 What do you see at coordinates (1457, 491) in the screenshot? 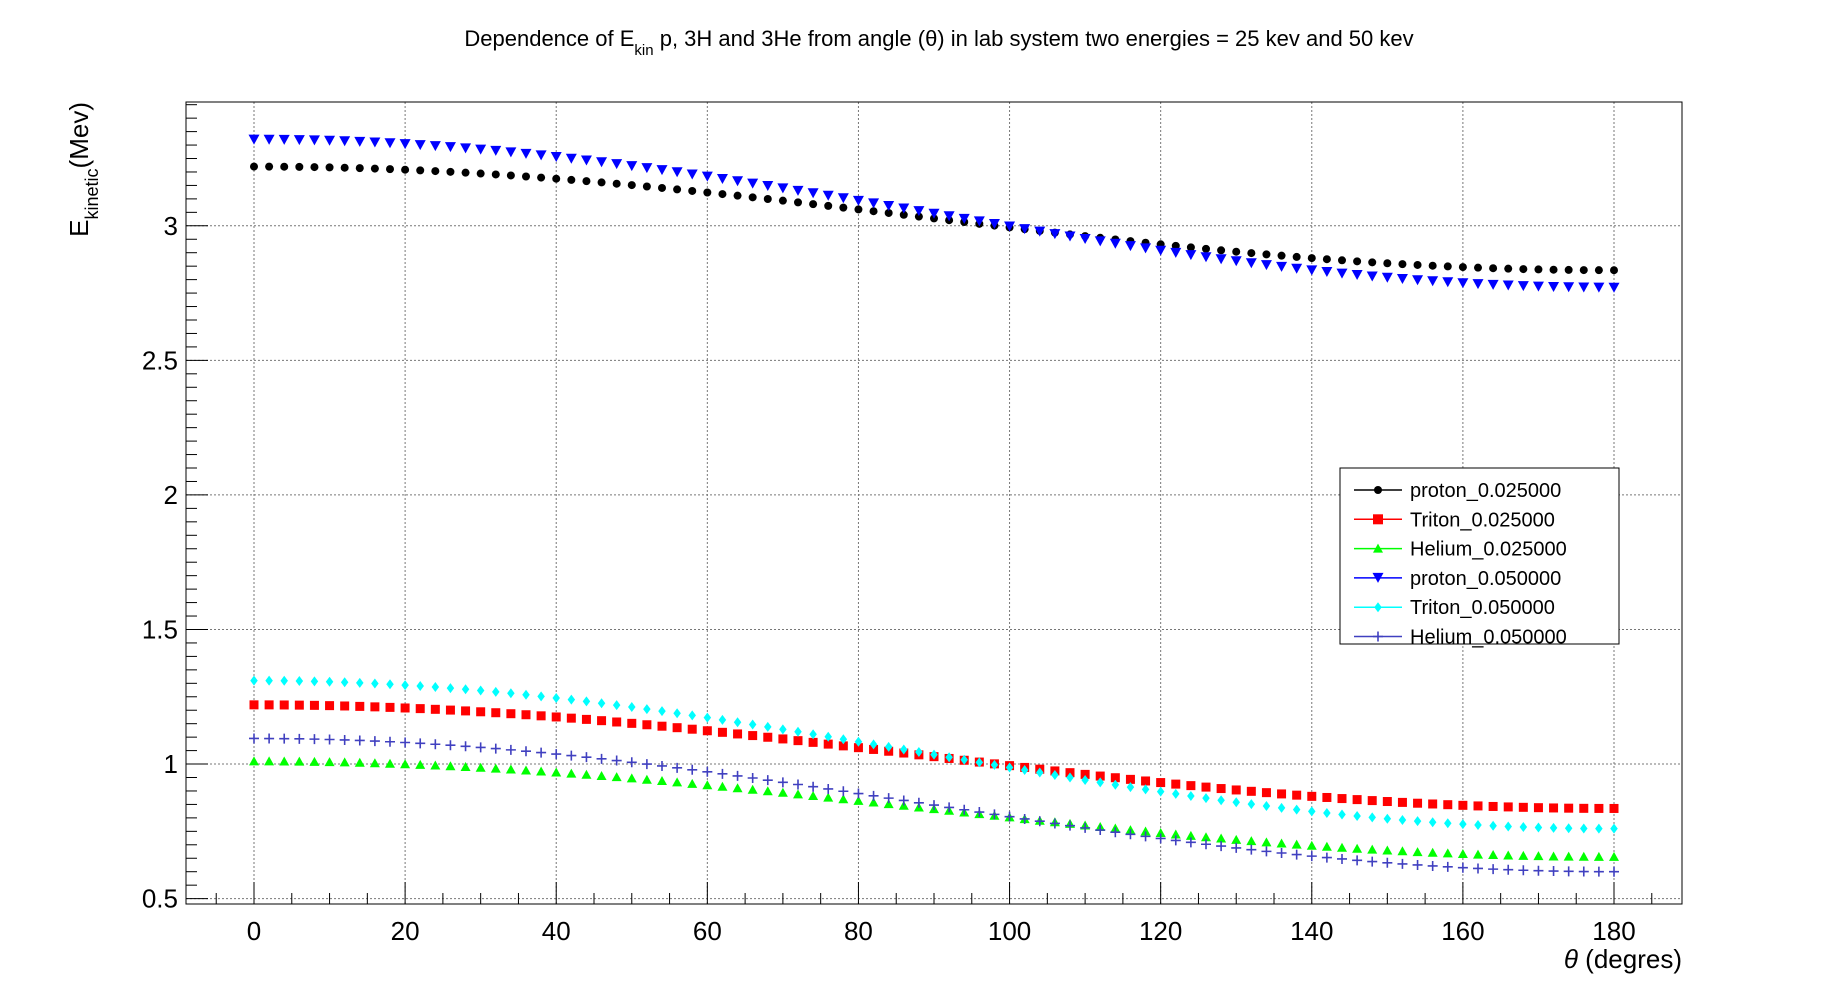
I see `legend-item: proton_0.025000` at bounding box center [1457, 491].